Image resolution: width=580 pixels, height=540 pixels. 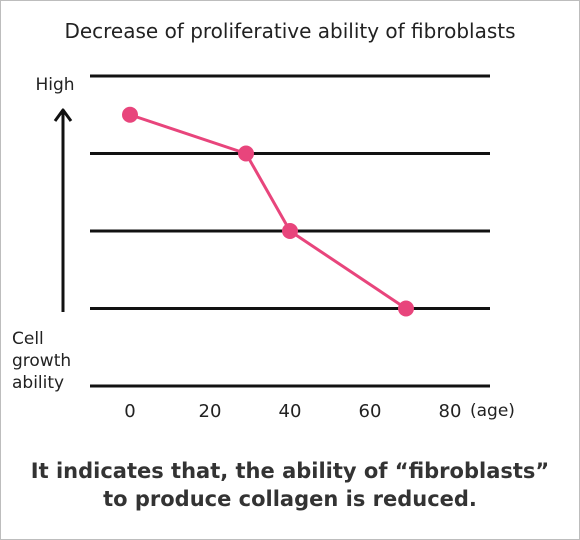 I want to click on y-axis-label-line-3: ability, so click(x=38, y=383).